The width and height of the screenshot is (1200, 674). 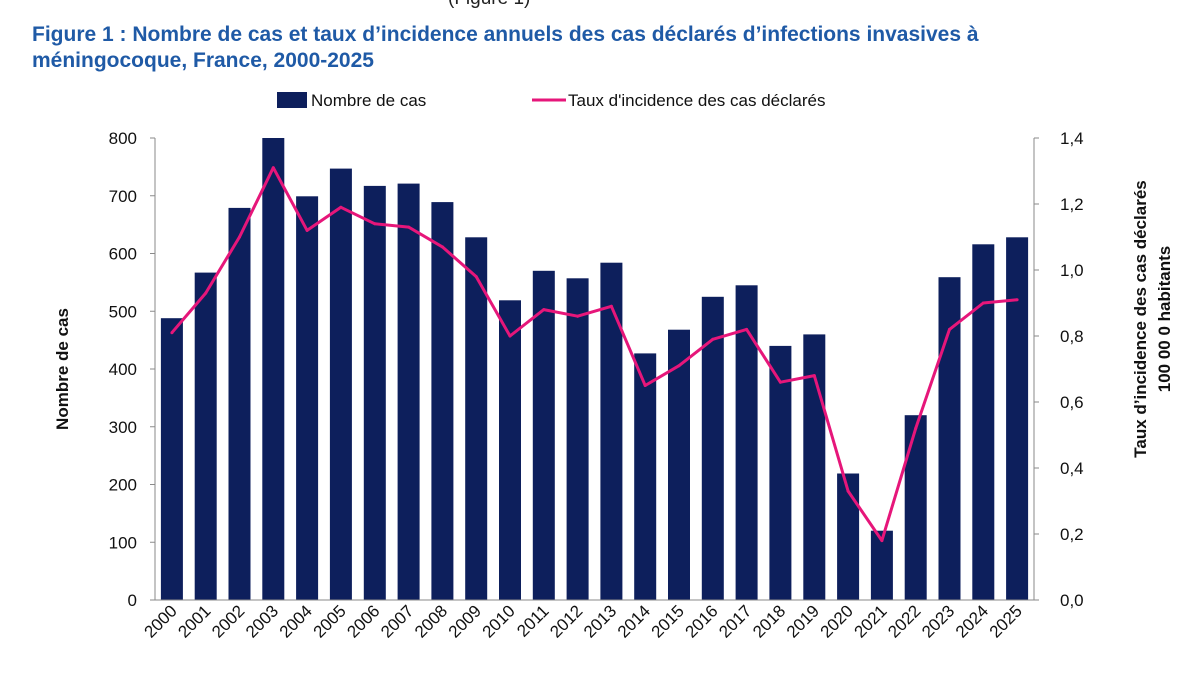 What do you see at coordinates (1006, 621) in the screenshot?
I see `x-tick-label-2025: 2025` at bounding box center [1006, 621].